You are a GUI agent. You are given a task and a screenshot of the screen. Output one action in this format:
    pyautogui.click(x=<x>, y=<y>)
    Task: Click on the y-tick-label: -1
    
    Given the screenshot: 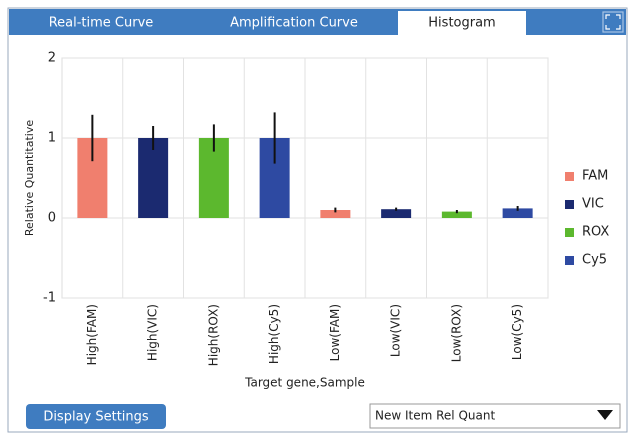 What is the action you would take?
    pyautogui.click(x=49, y=298)
    